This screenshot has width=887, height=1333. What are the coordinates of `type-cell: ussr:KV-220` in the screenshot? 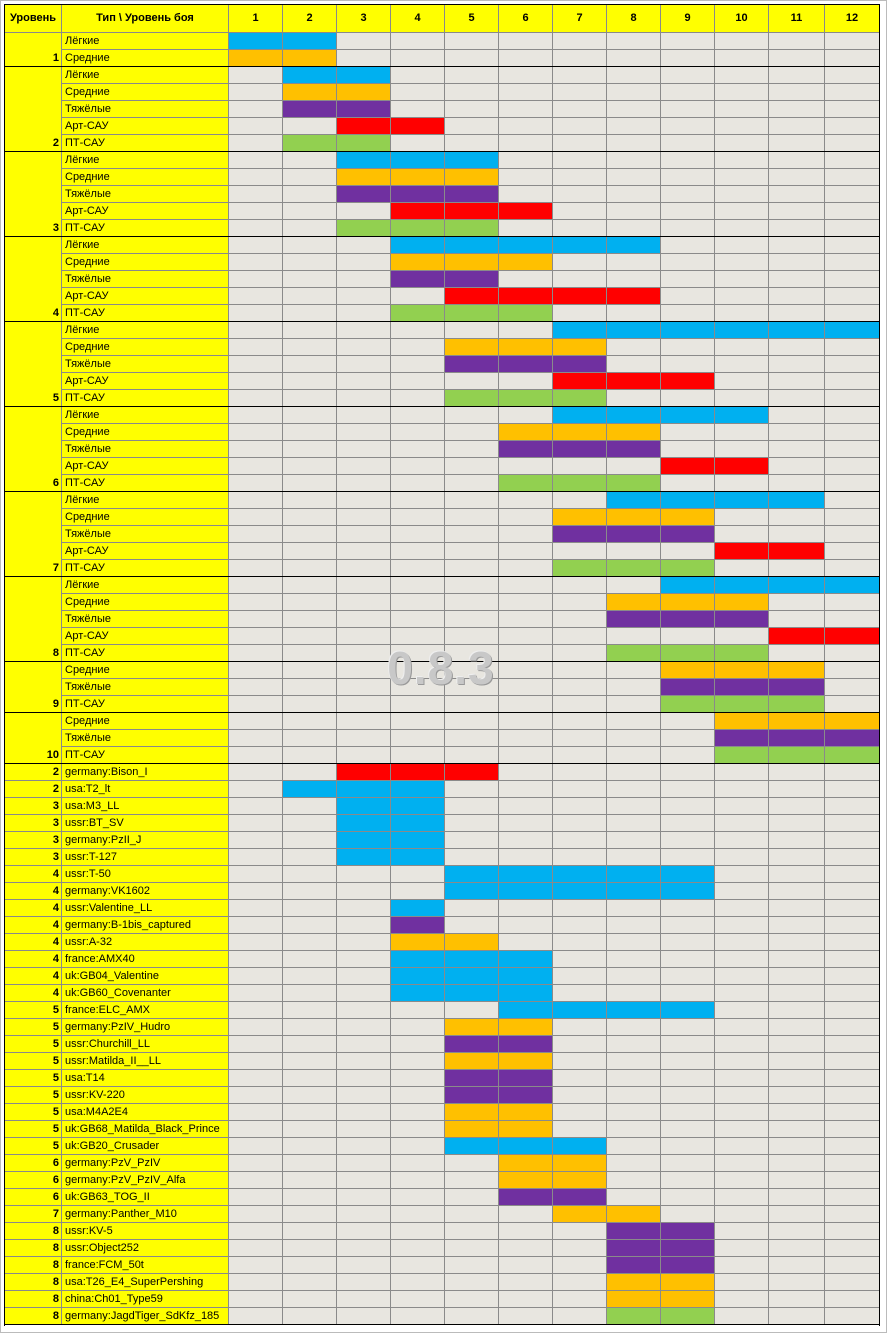 It's located at (145, 1095).